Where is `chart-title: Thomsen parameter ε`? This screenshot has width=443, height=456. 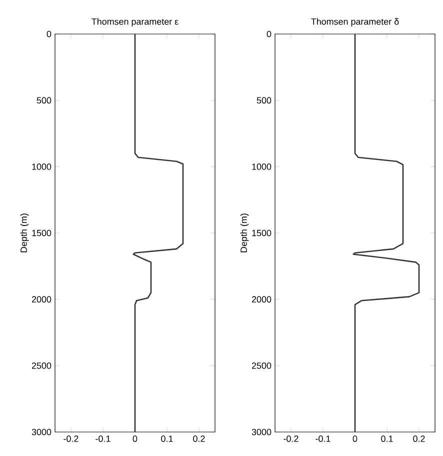
chart-title: Thomsen parameter ε is located at coordinates (135, 22).